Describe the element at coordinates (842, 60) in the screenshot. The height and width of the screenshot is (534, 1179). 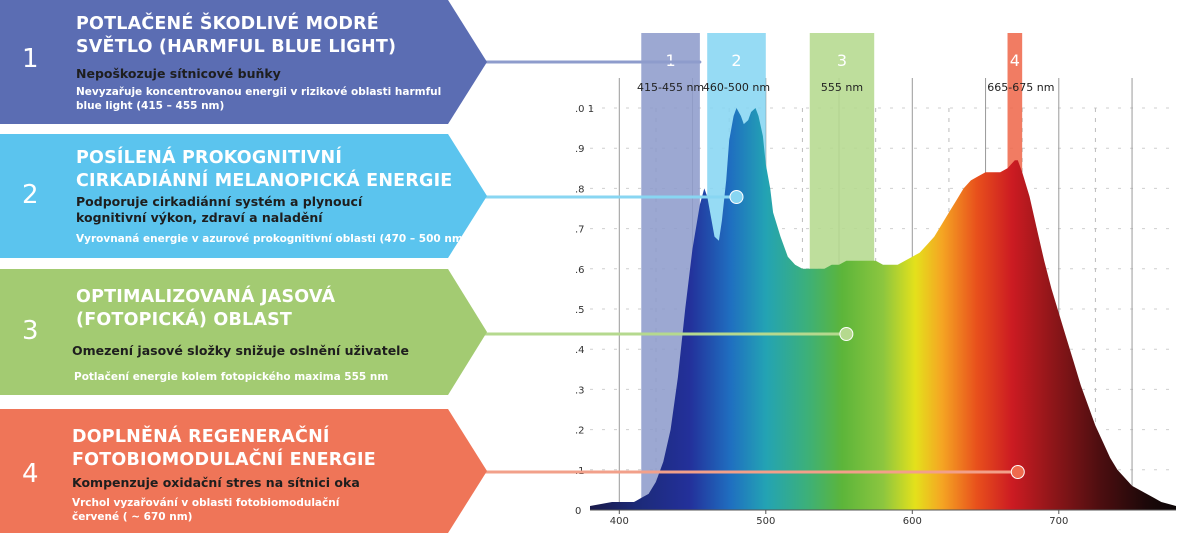
I see `band-number: 3` at that location.